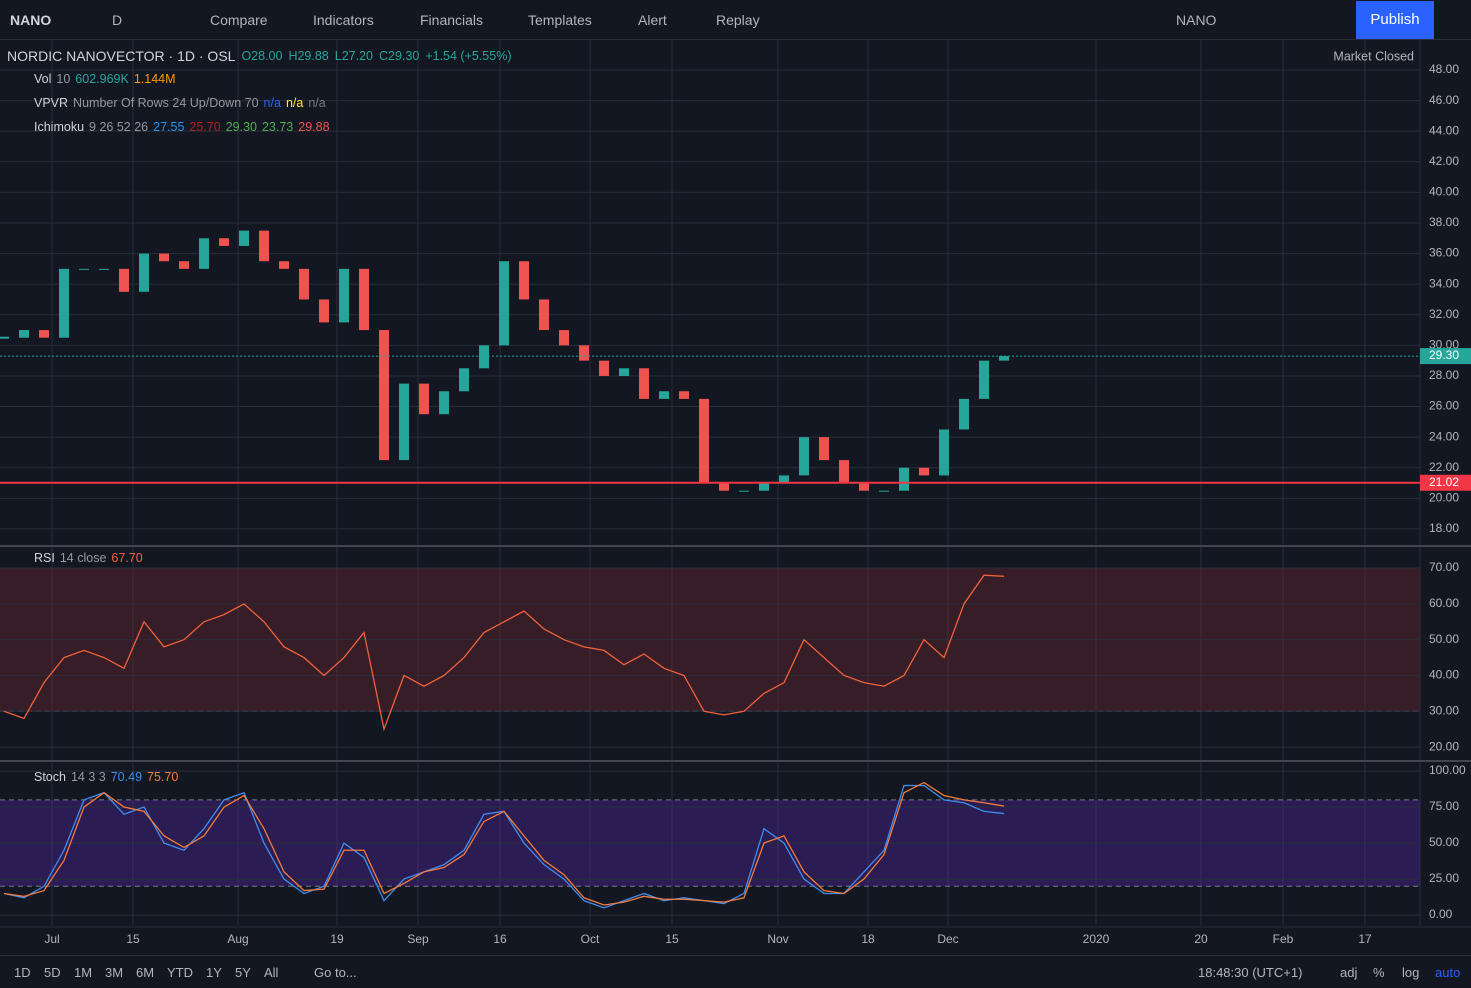 This screenshot has height=988, width=1471. Describe the element at coordinates (22, 972) in the screenshot. I see `range-button: 1D` at that location.